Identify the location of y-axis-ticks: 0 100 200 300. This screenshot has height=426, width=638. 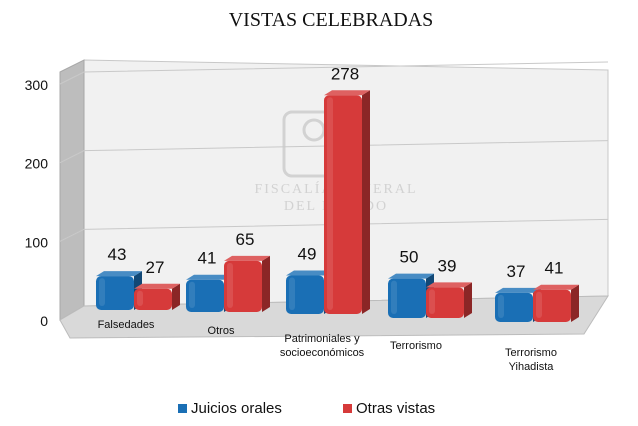
(37, 203).